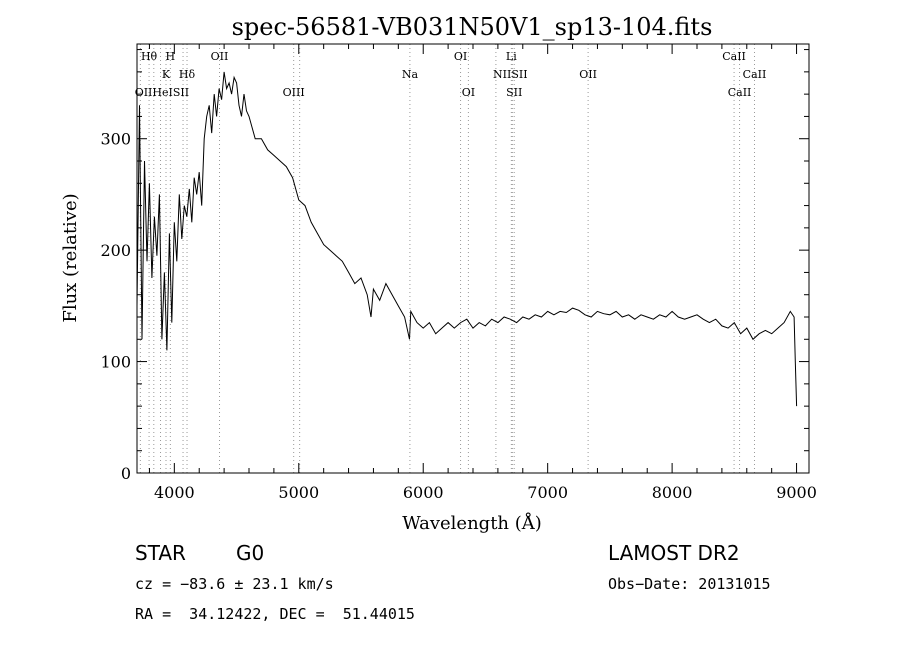  What do you see at coordinates (174, 492) in the screenshot?
I see `x-tick-label: 4000` at bounding box center [174, 492].